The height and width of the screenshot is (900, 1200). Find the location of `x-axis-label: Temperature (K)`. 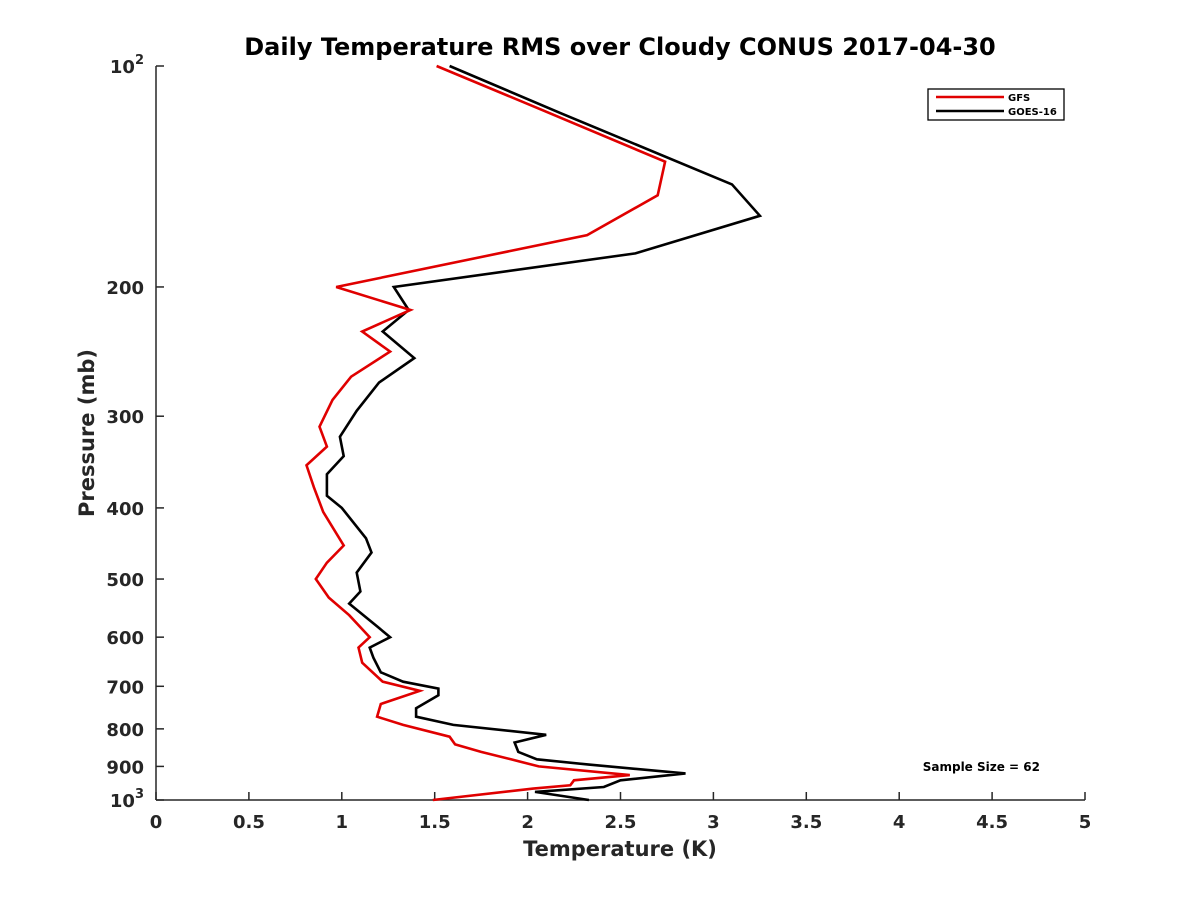

x-axis-label: Temperature (K) is located at coordinates (620, 849).